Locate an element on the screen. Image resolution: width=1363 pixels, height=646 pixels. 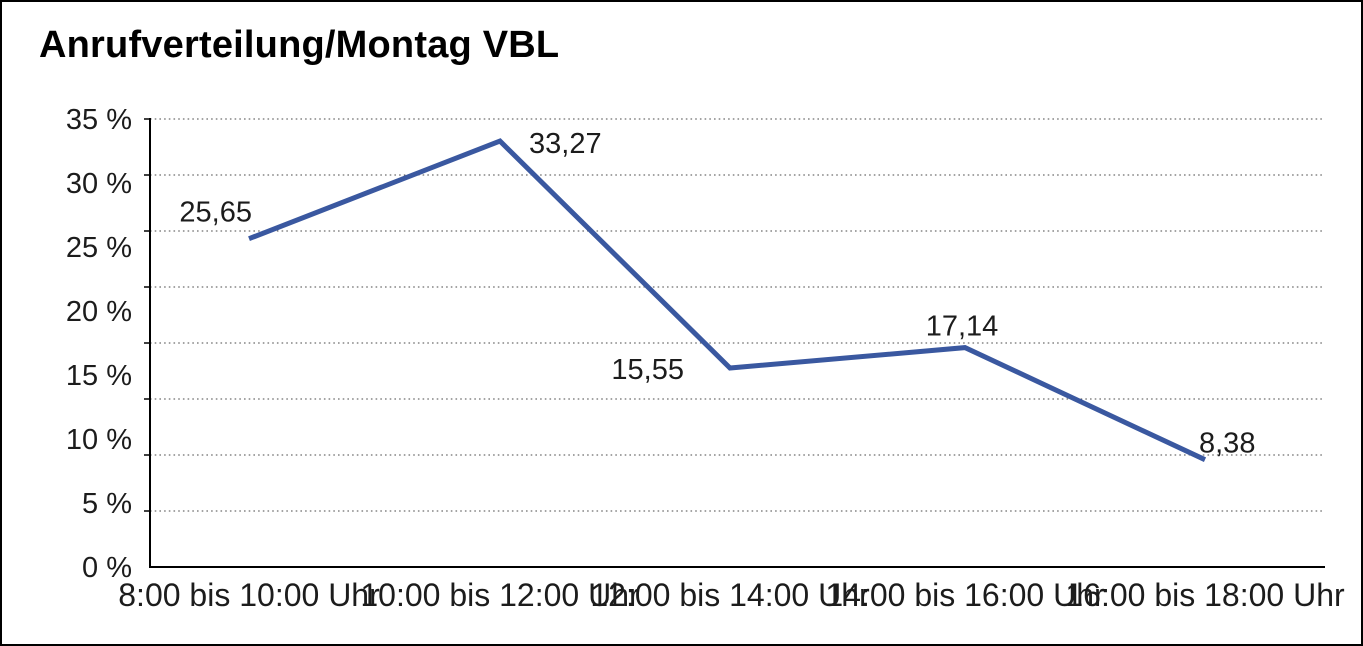
data-point-label: 17,14 is located at coordinates (962, 327).